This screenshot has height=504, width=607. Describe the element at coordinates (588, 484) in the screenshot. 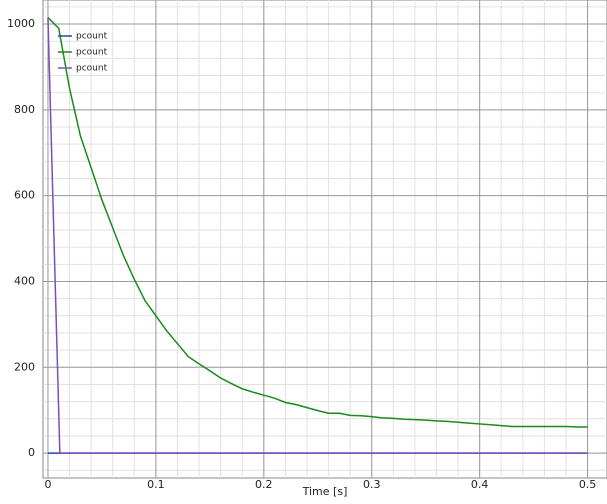

I see `x-tick-label: 0.5` at that location.